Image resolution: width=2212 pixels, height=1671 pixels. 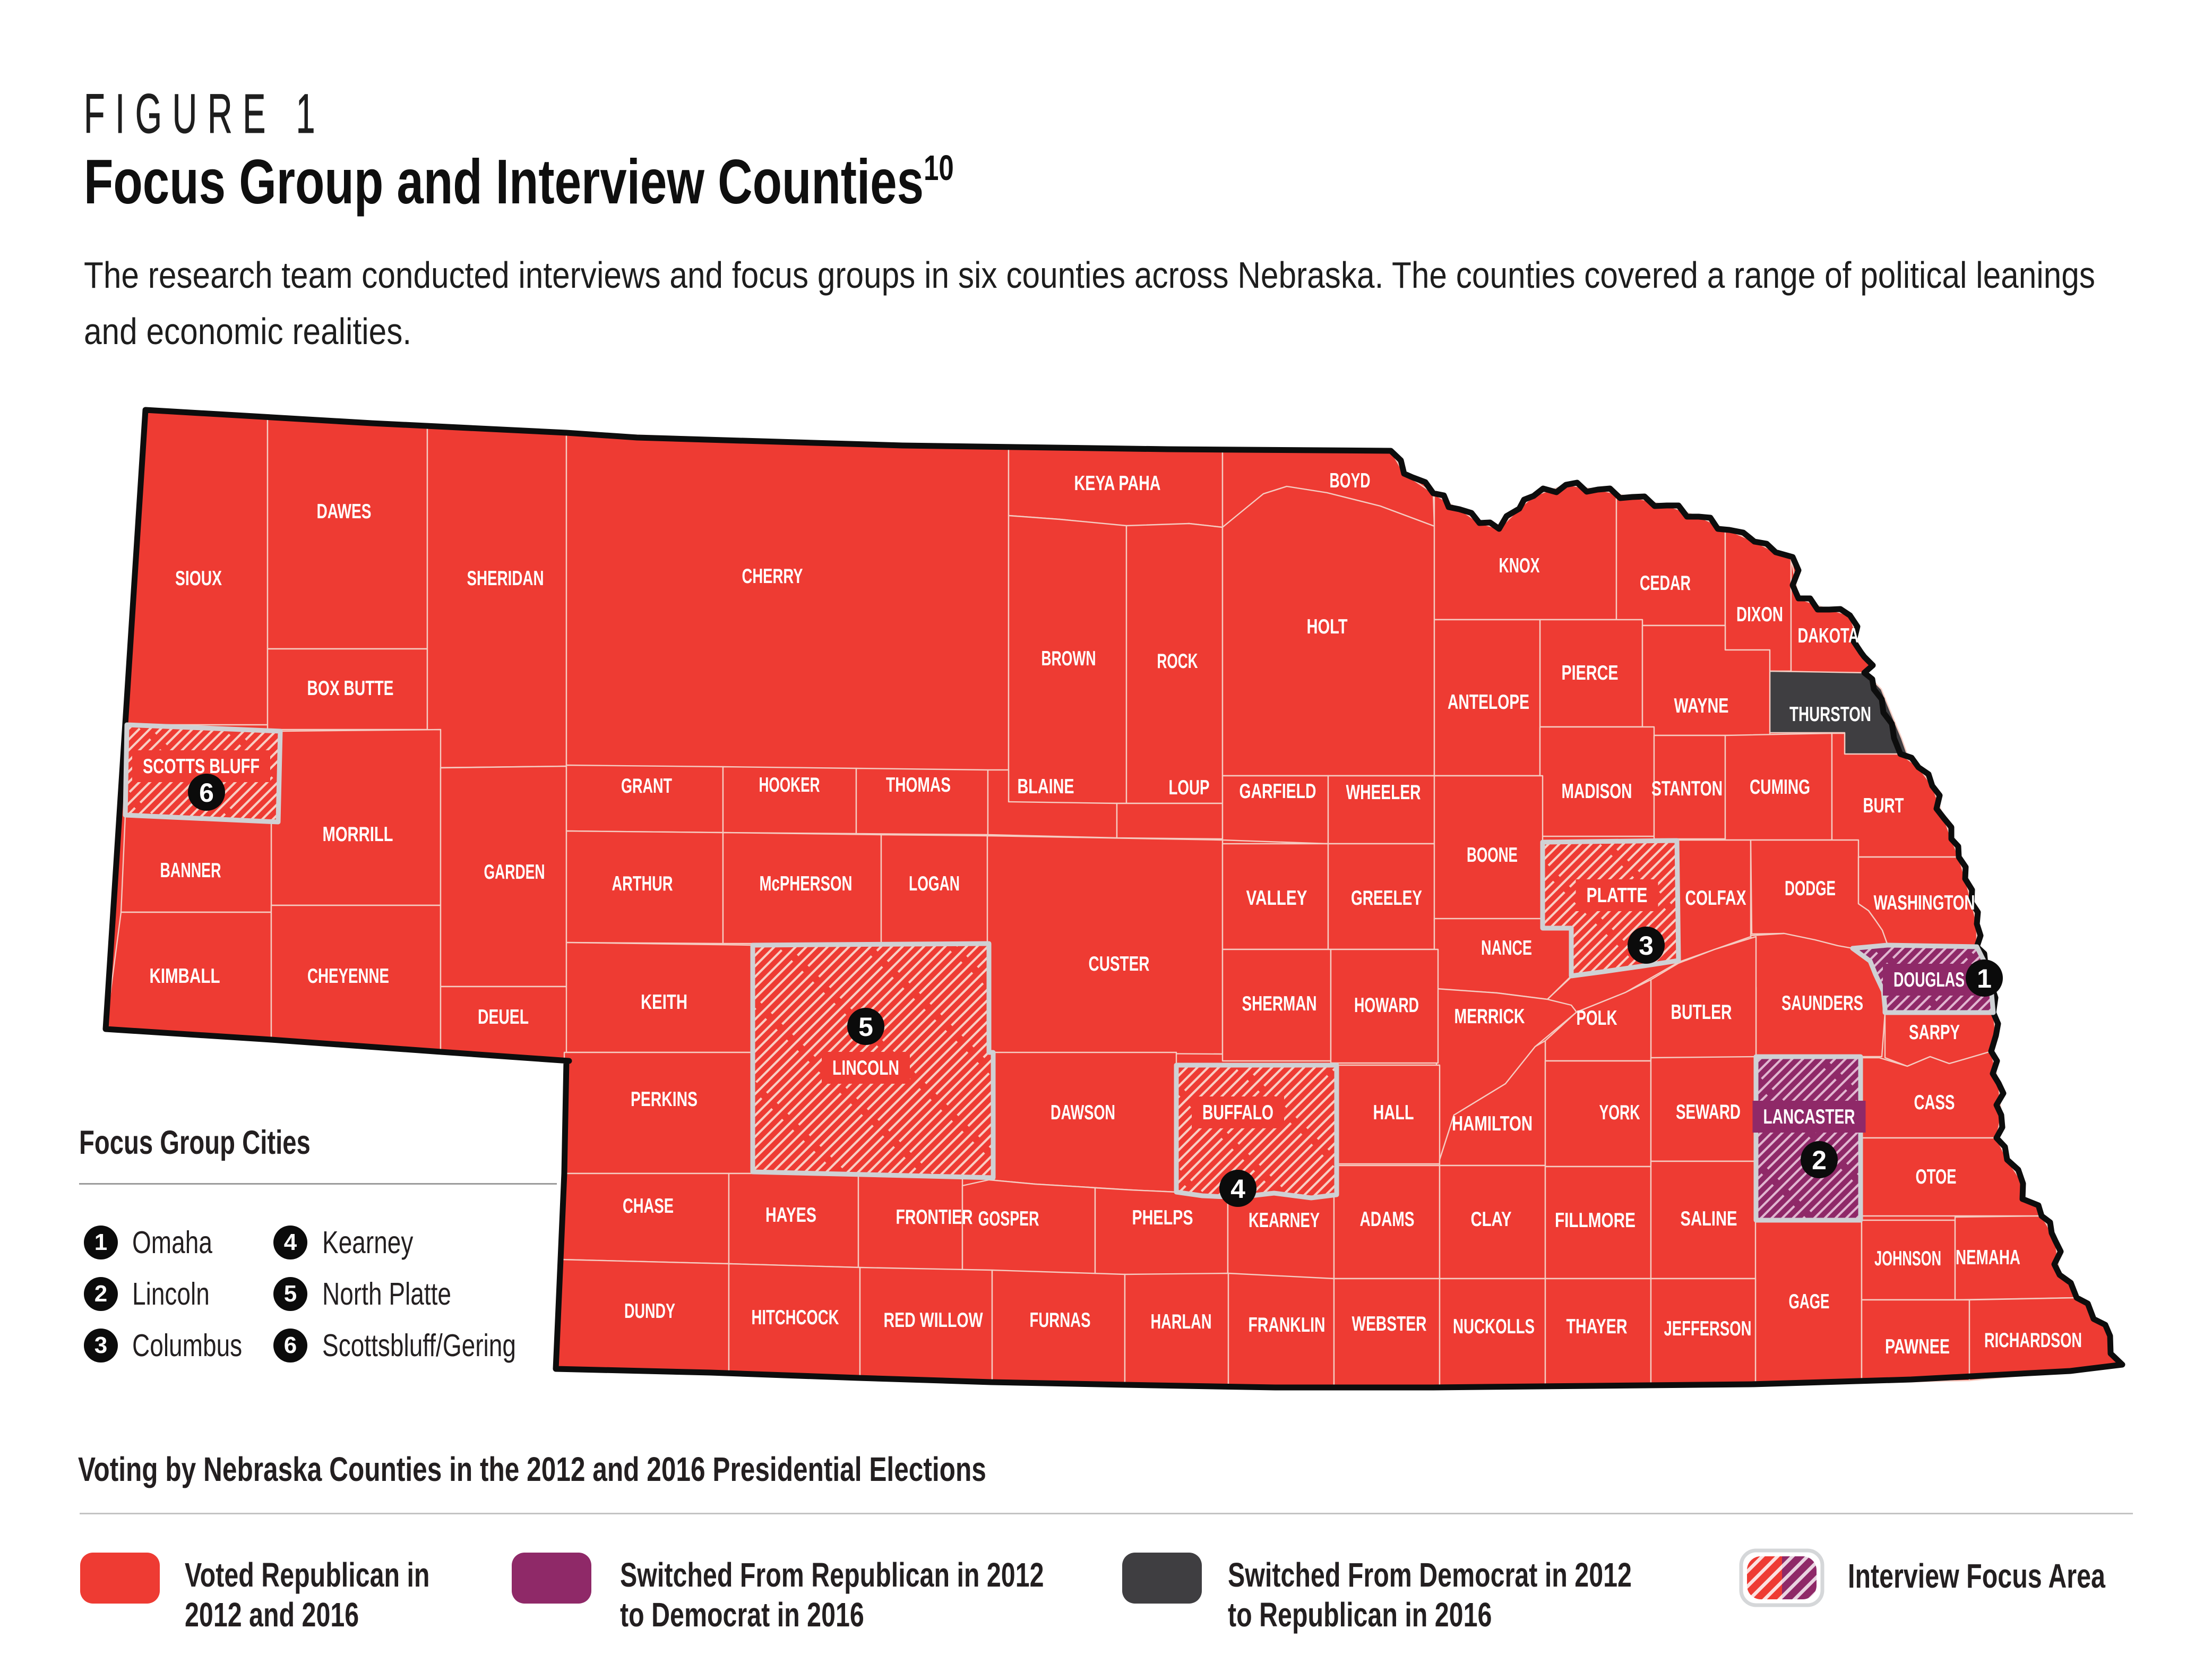 I want to click on svg-text: ANTELOPE, so click(x=1489, y=702).